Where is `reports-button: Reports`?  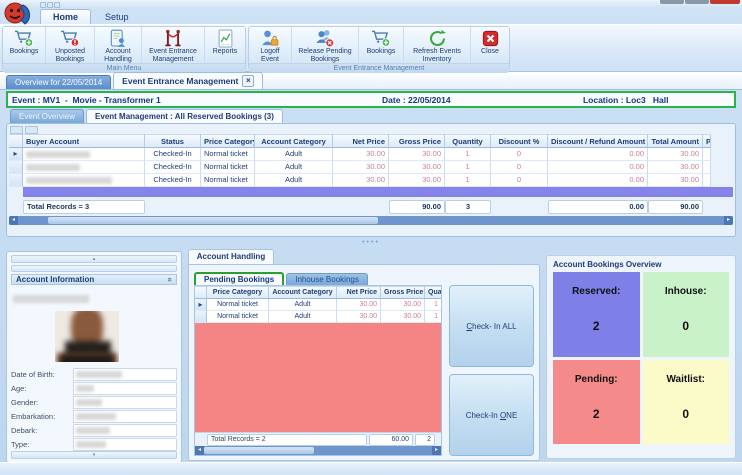
reports-button: Reports is located at coordinates (225, 45).